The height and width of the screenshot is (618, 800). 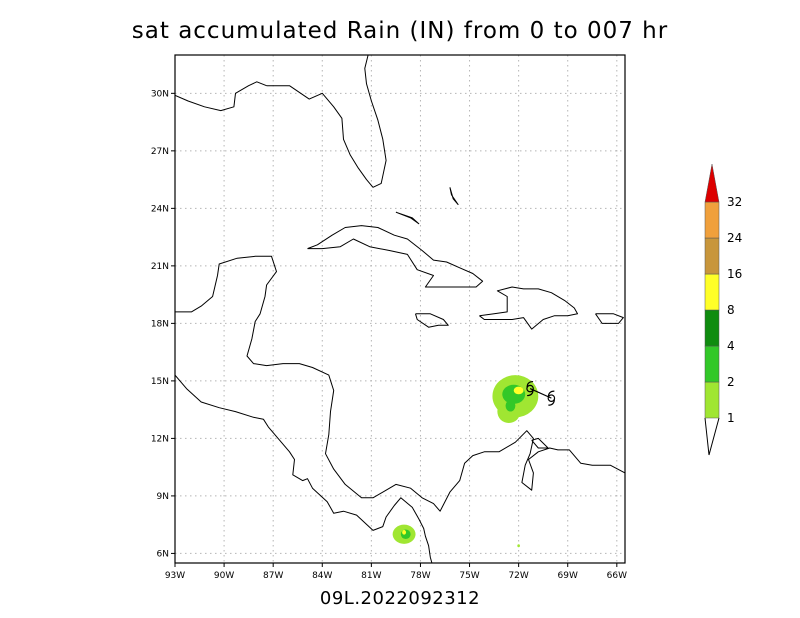 What do you see at coordinates (469, 576) in the screenshot?
I see `lon-tick-label: 75W` at bounding box center [469, 576].